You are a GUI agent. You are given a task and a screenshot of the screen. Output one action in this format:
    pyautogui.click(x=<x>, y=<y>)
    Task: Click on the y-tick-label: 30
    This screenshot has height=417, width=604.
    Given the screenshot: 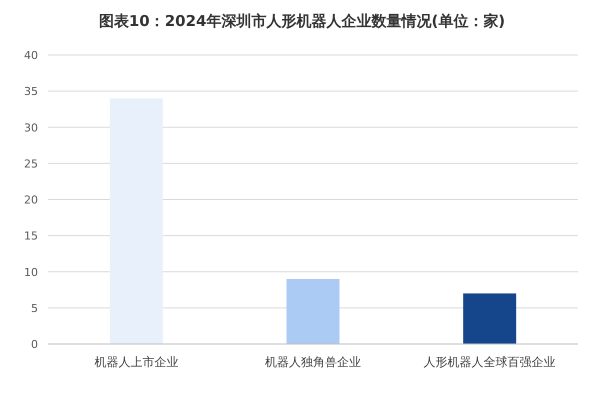 What is the action you would take?
    pyautogui.click(x=31, y=127)
    